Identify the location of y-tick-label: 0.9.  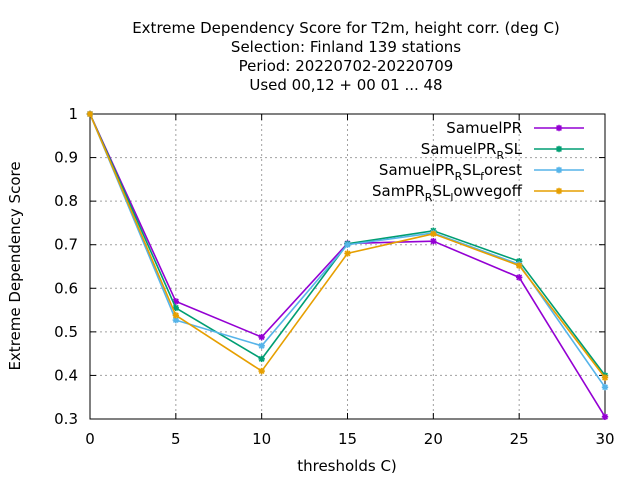
(66, 158).